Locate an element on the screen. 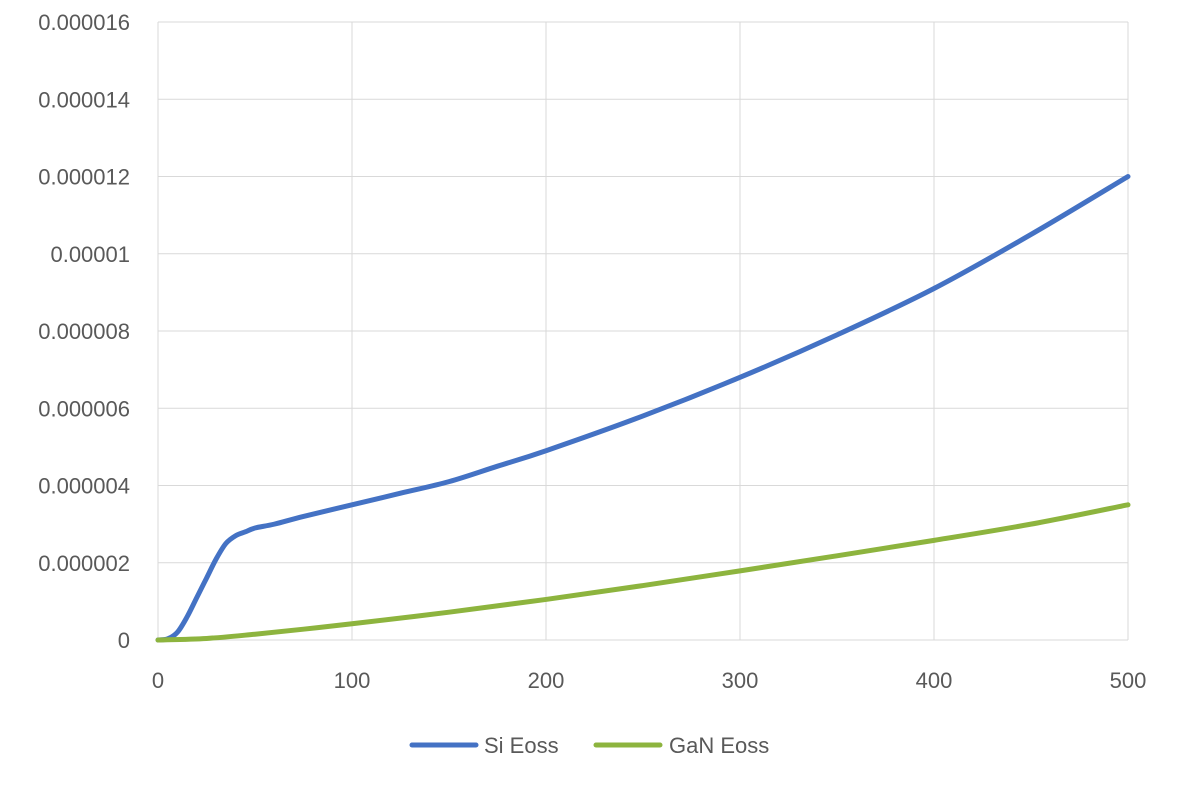 The height and width of the screenshot is (788, 1180). legend-item-si-eoss: Si Eoss is located at coordinates (484, 745).